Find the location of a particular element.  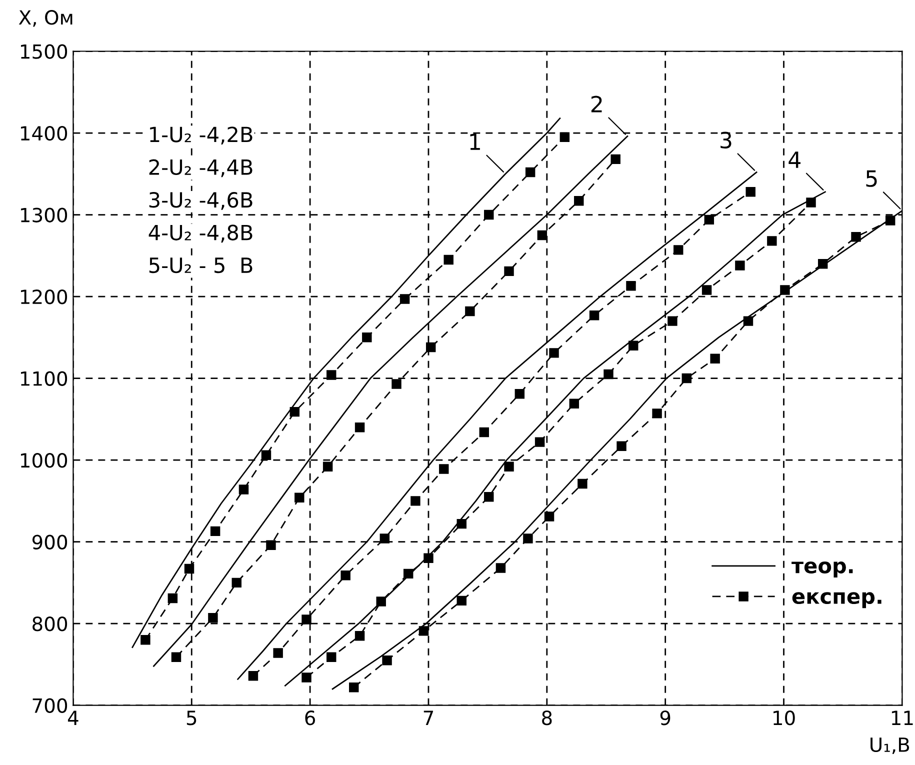

x-tick-label: 5 is located at coordinates (191, 718).